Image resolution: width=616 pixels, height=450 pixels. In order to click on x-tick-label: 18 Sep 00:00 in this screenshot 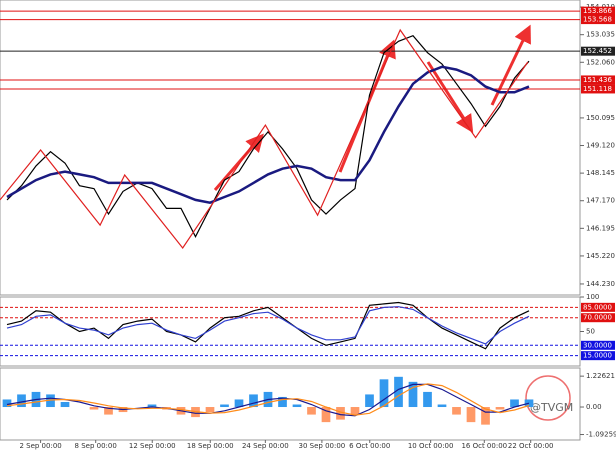, I will do `click(210, 446)`.